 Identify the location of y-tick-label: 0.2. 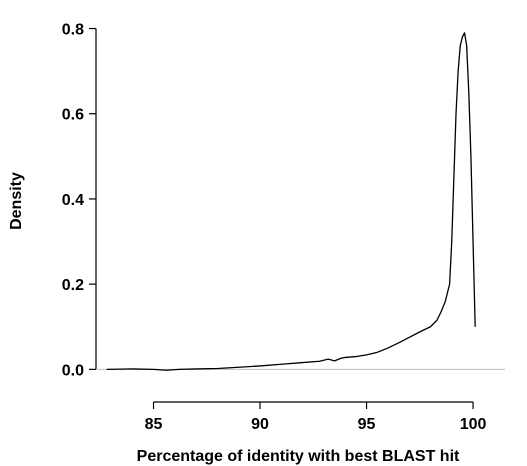
(73, 285).